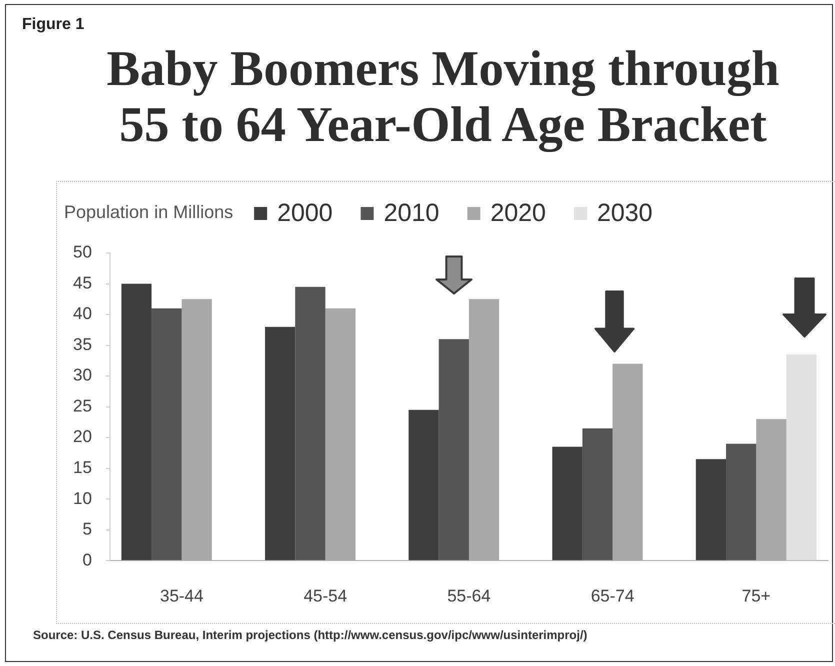  What do you see at coordinates (87, 560) in the screenshot?
I see `y-tick-label: 0` at bounding box center [87, 560].